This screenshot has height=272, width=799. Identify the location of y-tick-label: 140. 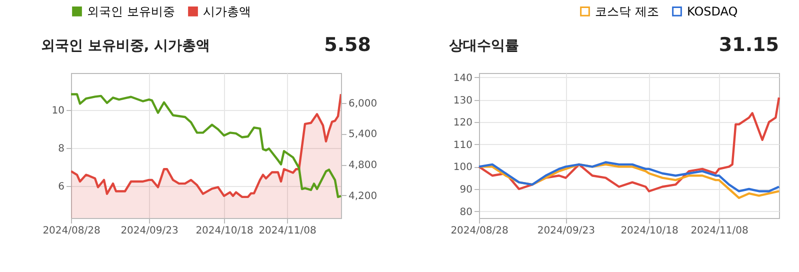
(462, 78).